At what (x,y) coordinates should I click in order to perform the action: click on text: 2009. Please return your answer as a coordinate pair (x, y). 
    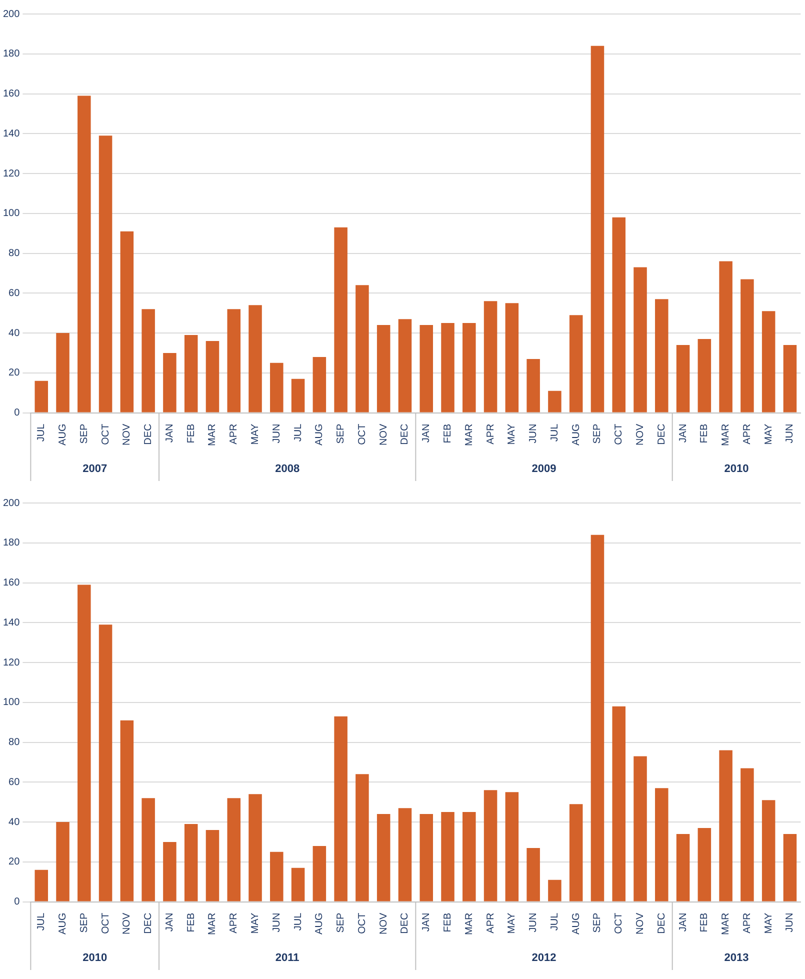
    Looking at the image, I should click on (544, 469).